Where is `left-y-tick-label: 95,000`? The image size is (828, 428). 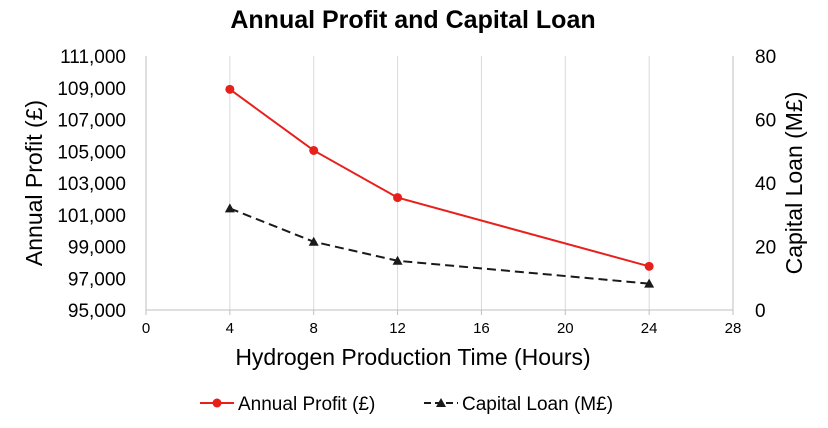
left-y-tick-label: 95,000 is located at coordinates (97, 311).